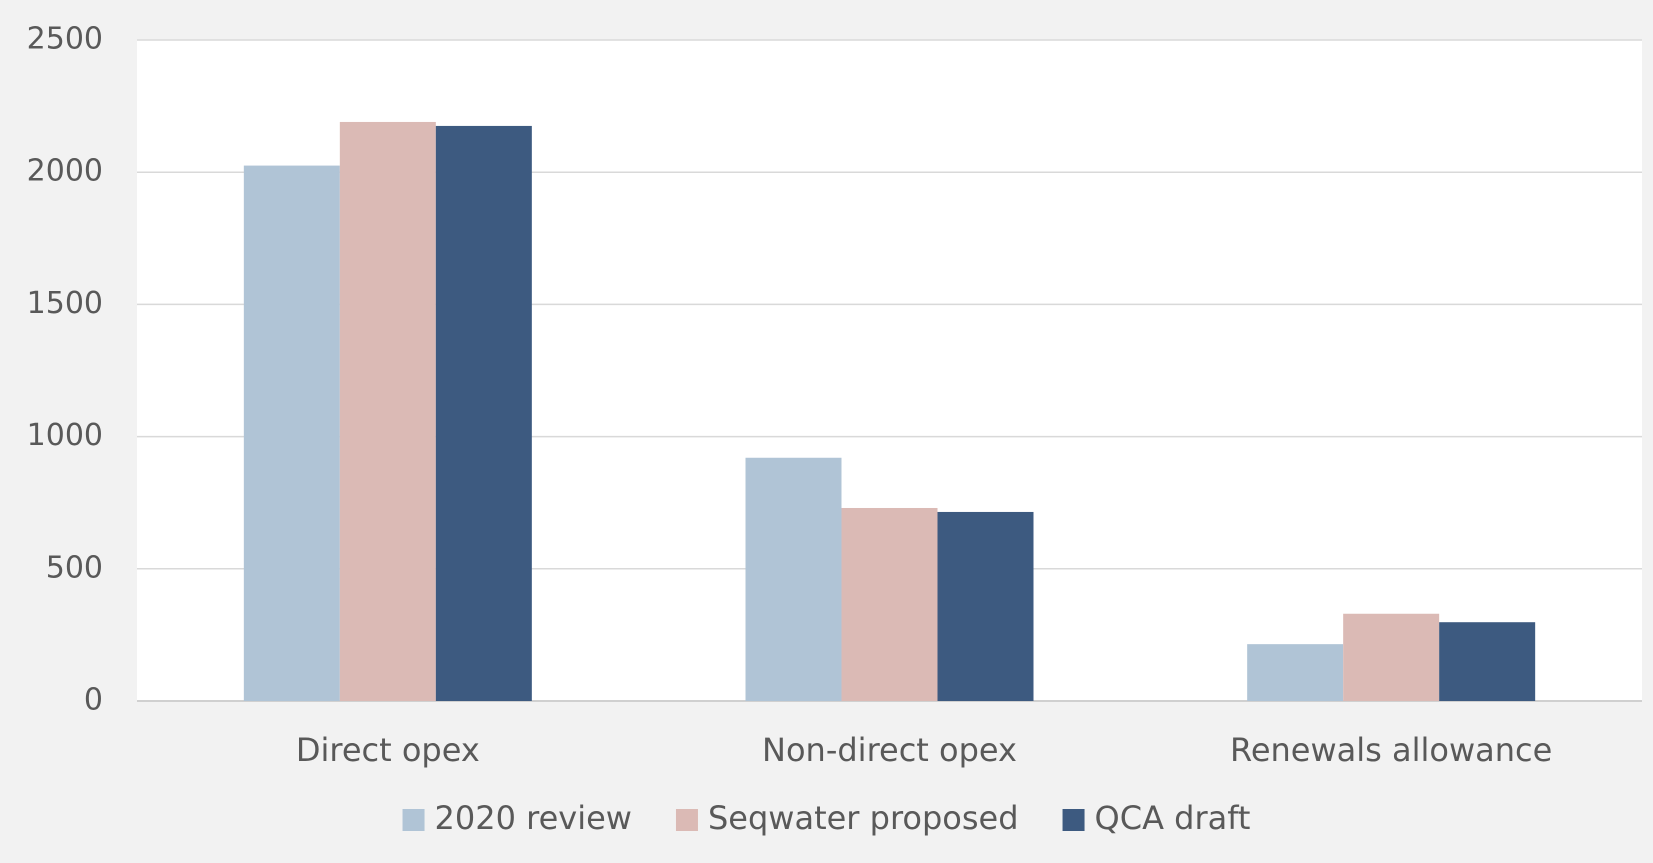 This screenshot has height=863, width=1653. I want to click on y-tick-label-1000: 1000, so click(65, 435).